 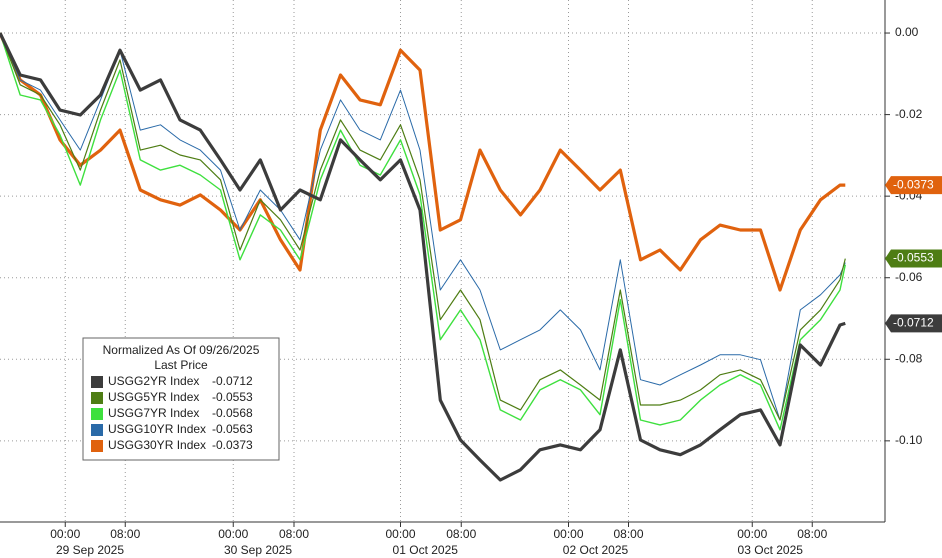 I want to click on date-label: 02 Oct 2025, so click(x=596, y=550).